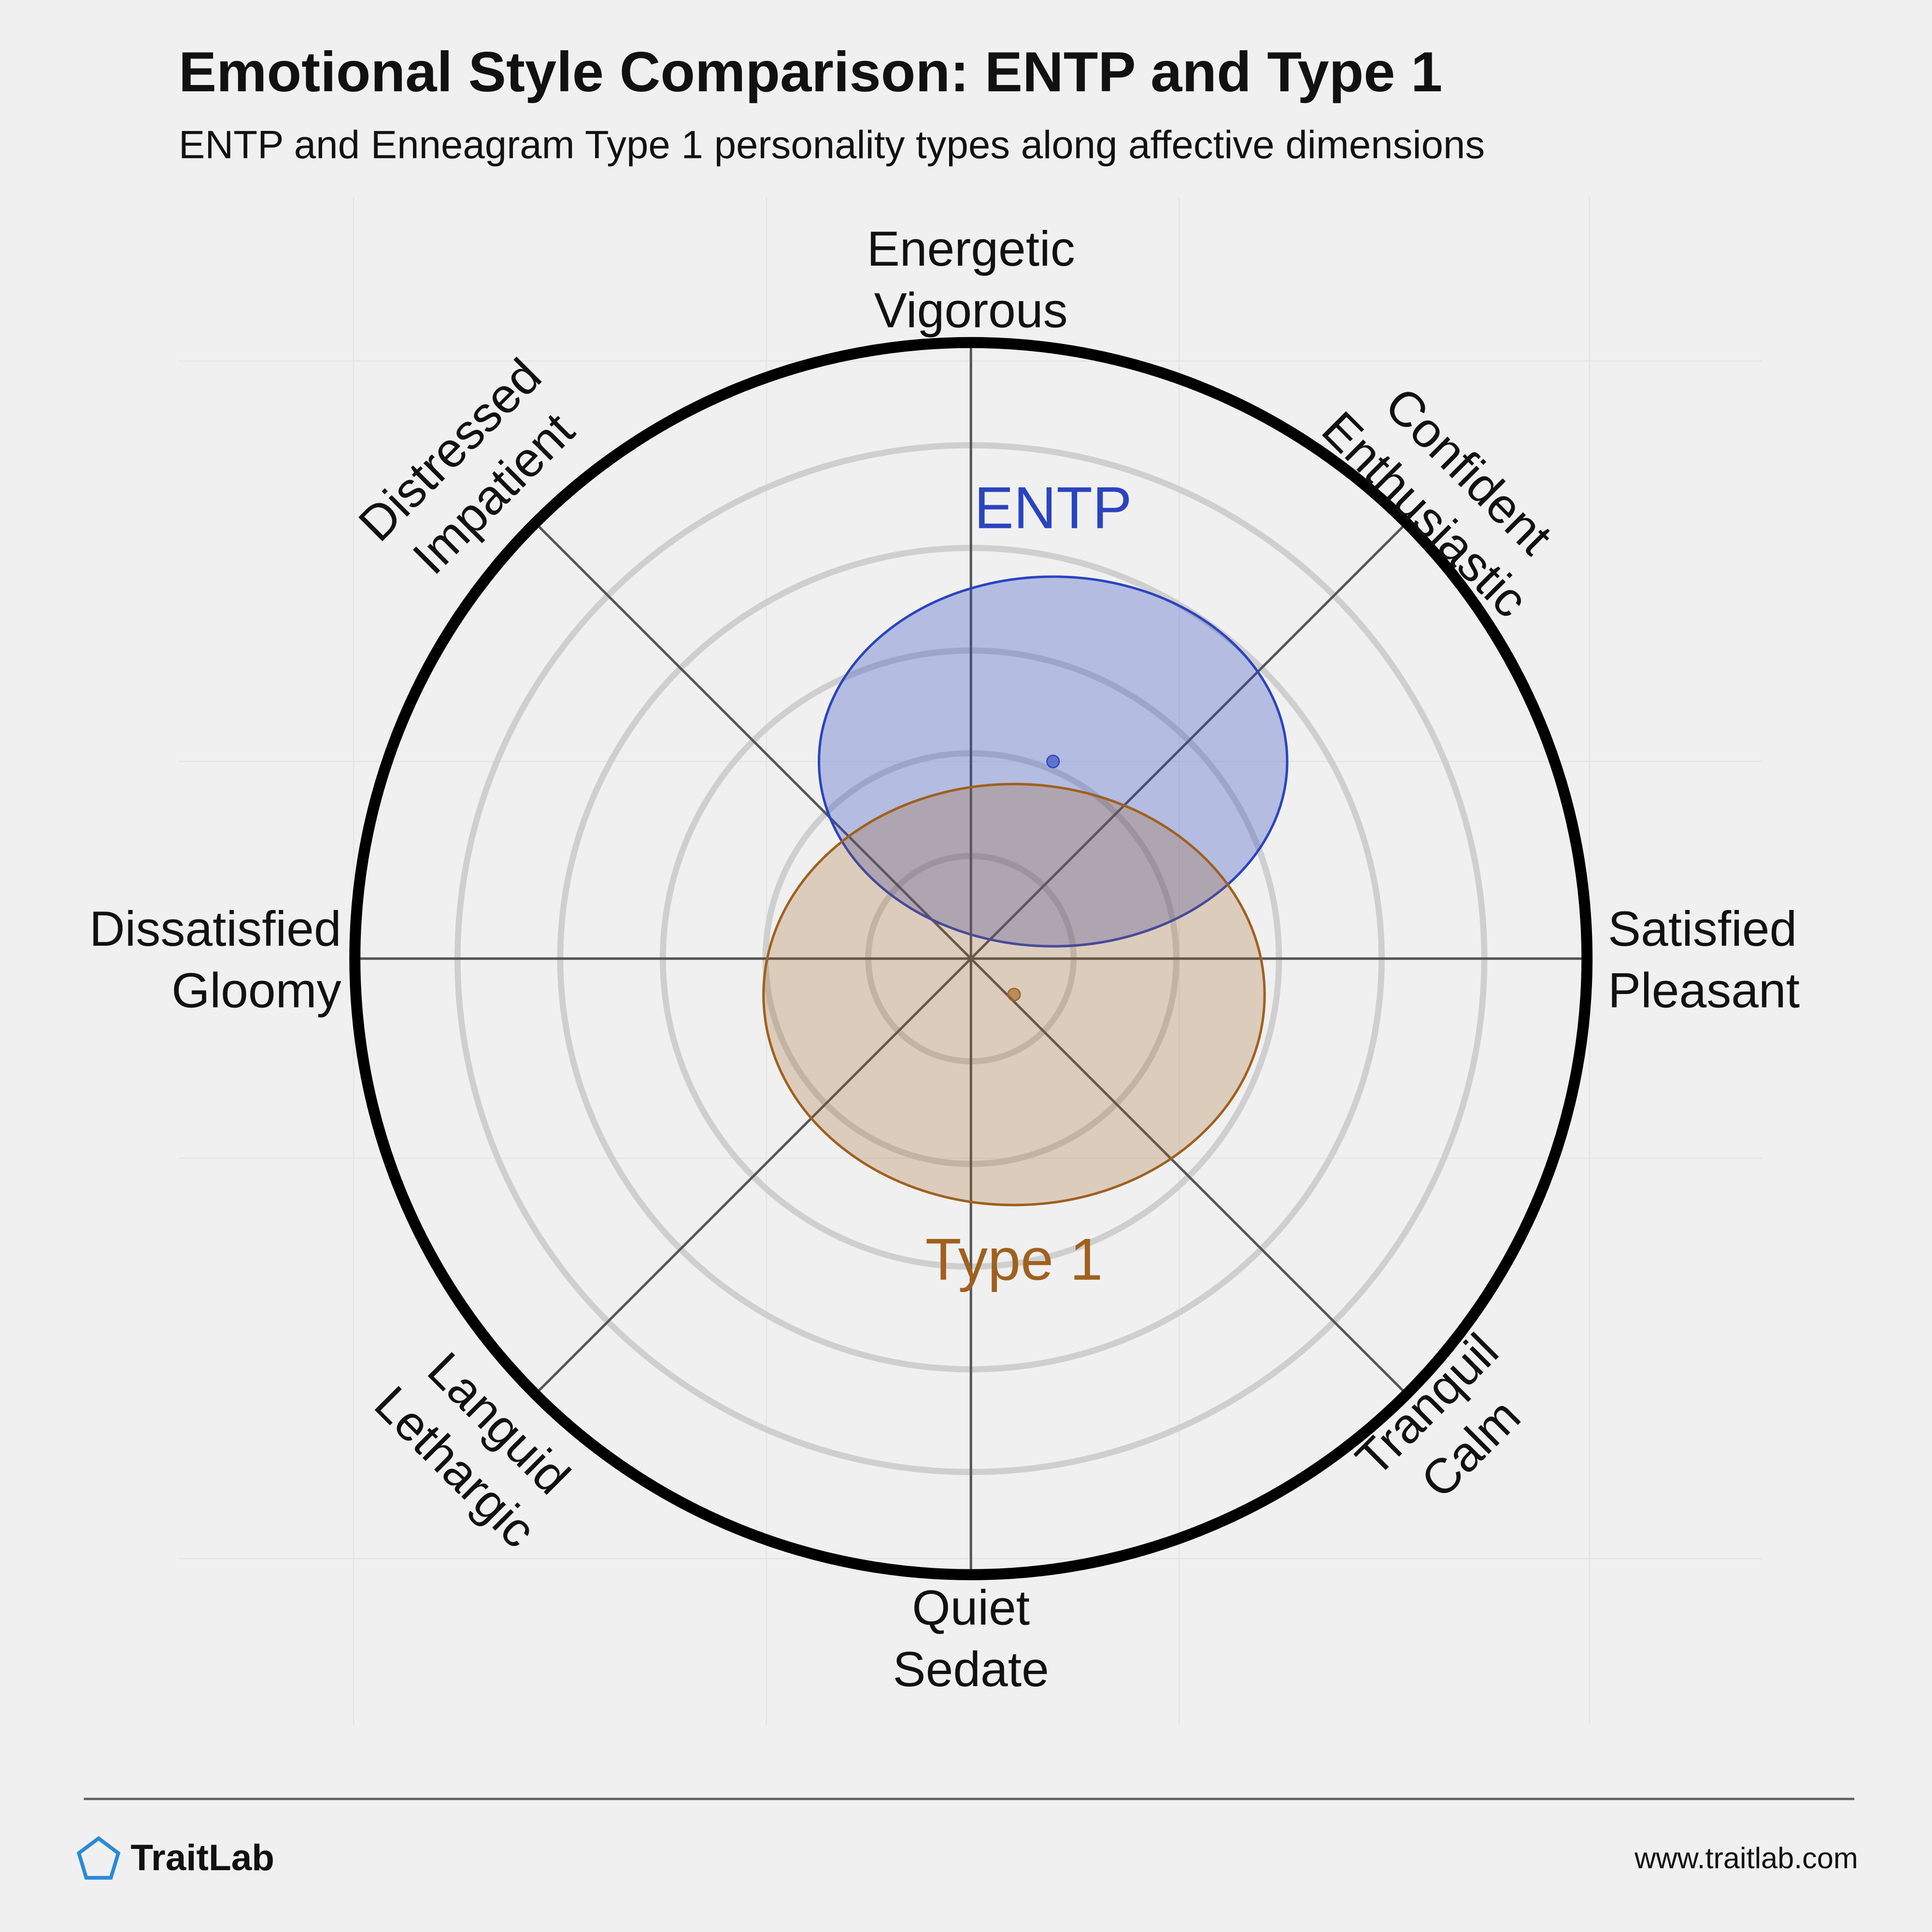 The image size is (1932, 1932). I want to click on dimension-label: Quiet Sedate, so click(971, 1638).